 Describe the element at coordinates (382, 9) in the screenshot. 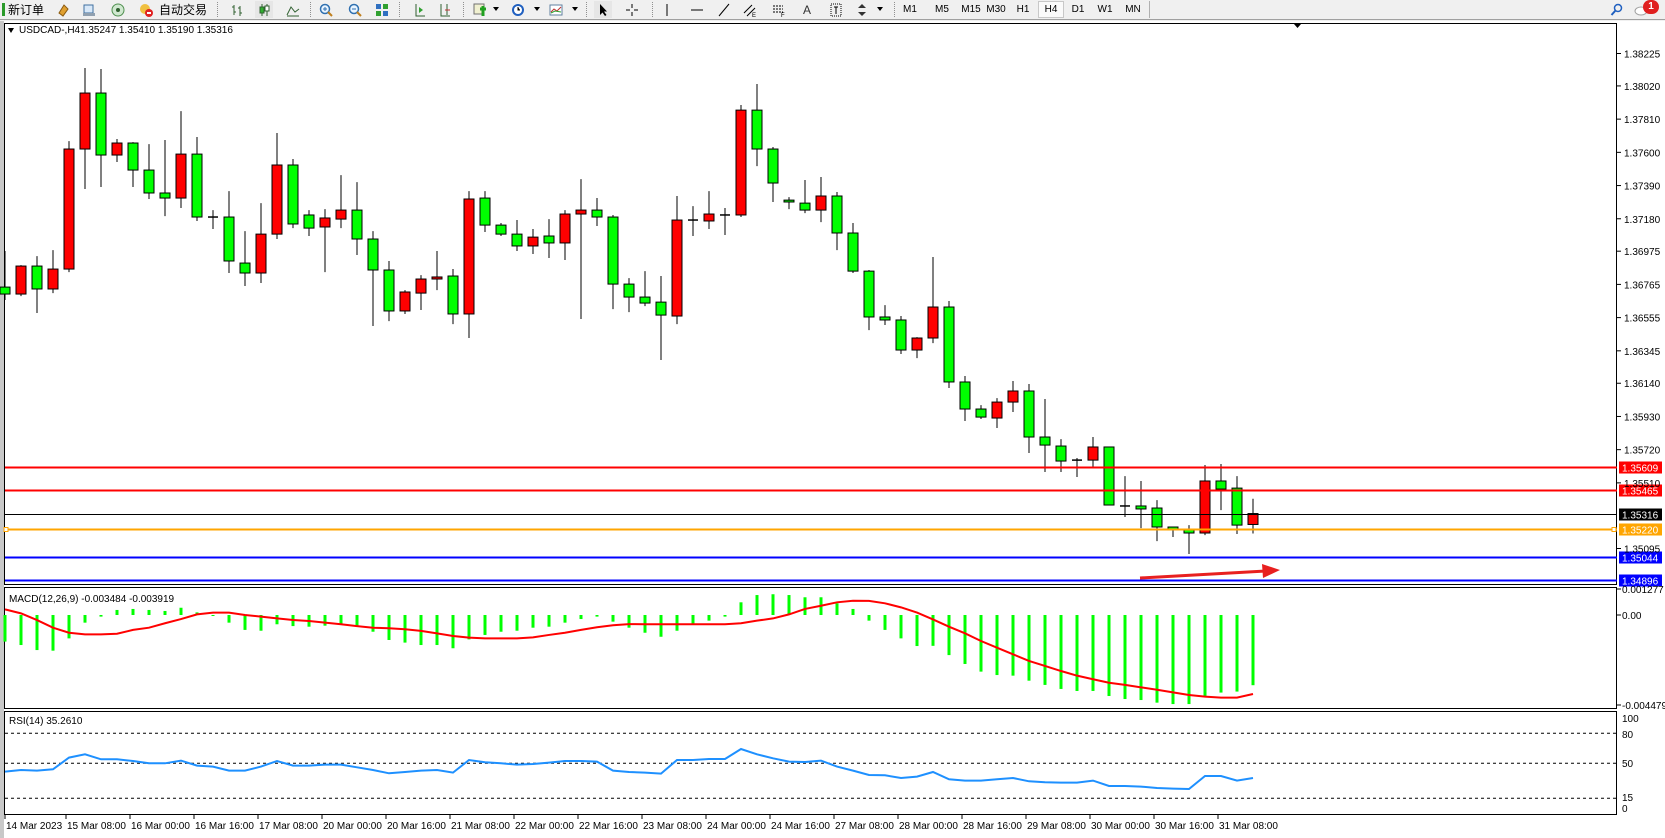

I see `tile-windows-icon` at that location.